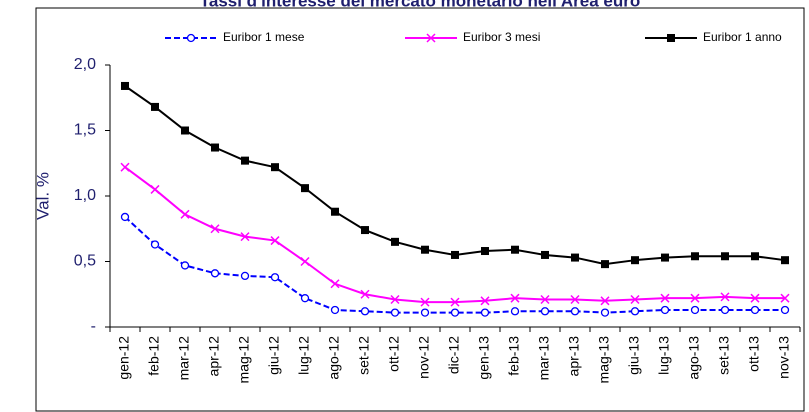  What do you see at coordinates (85, 130) in the screenshot?
I see `y-tick-label: 1,5` at bounding box center [85, 130].